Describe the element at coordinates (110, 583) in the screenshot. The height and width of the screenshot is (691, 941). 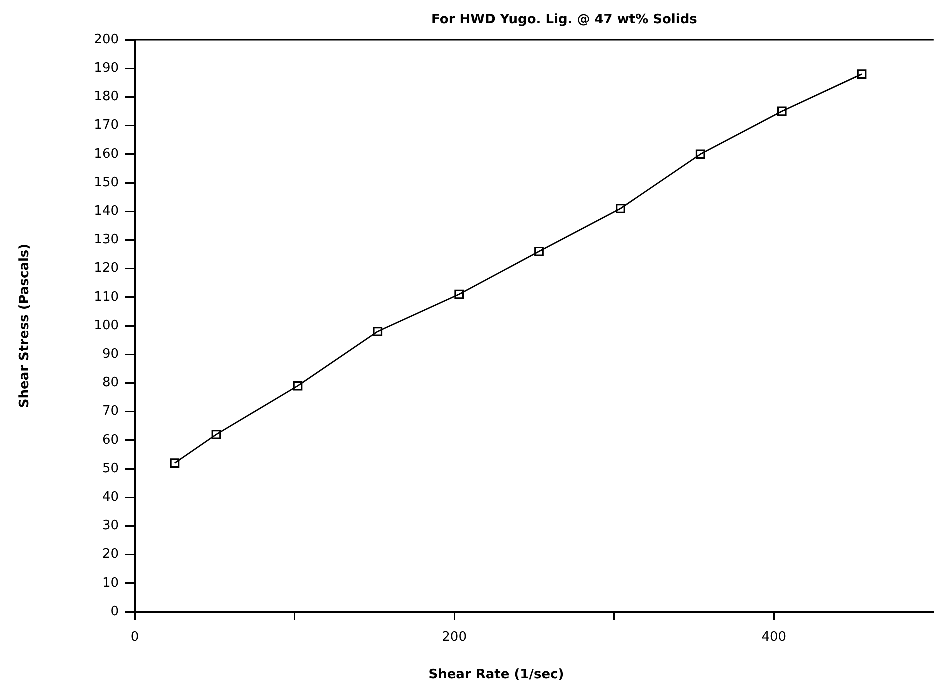
I see `y-tick-label: 10` at that location.